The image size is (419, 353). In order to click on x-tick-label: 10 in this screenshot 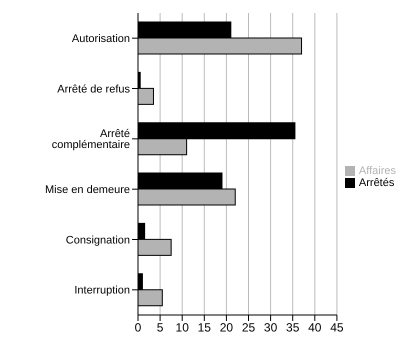, I will do `click(183, 327)`.